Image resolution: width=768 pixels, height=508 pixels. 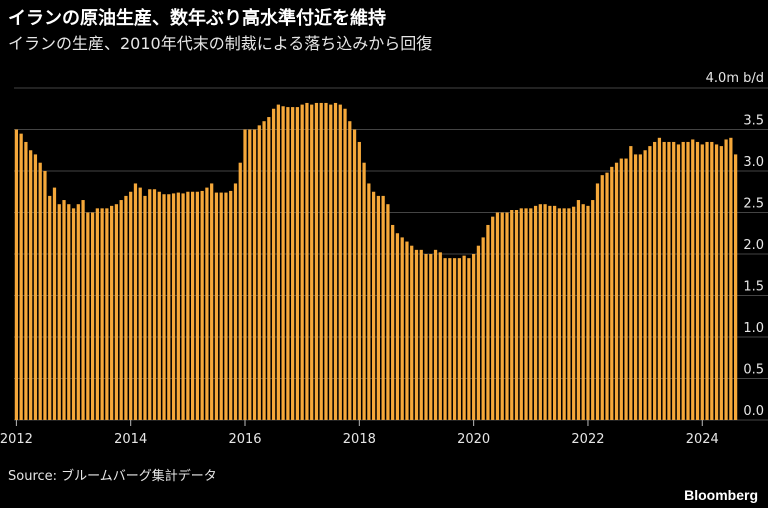 I want to click on x-tick-label: 2022, so click(x=587, y=439).